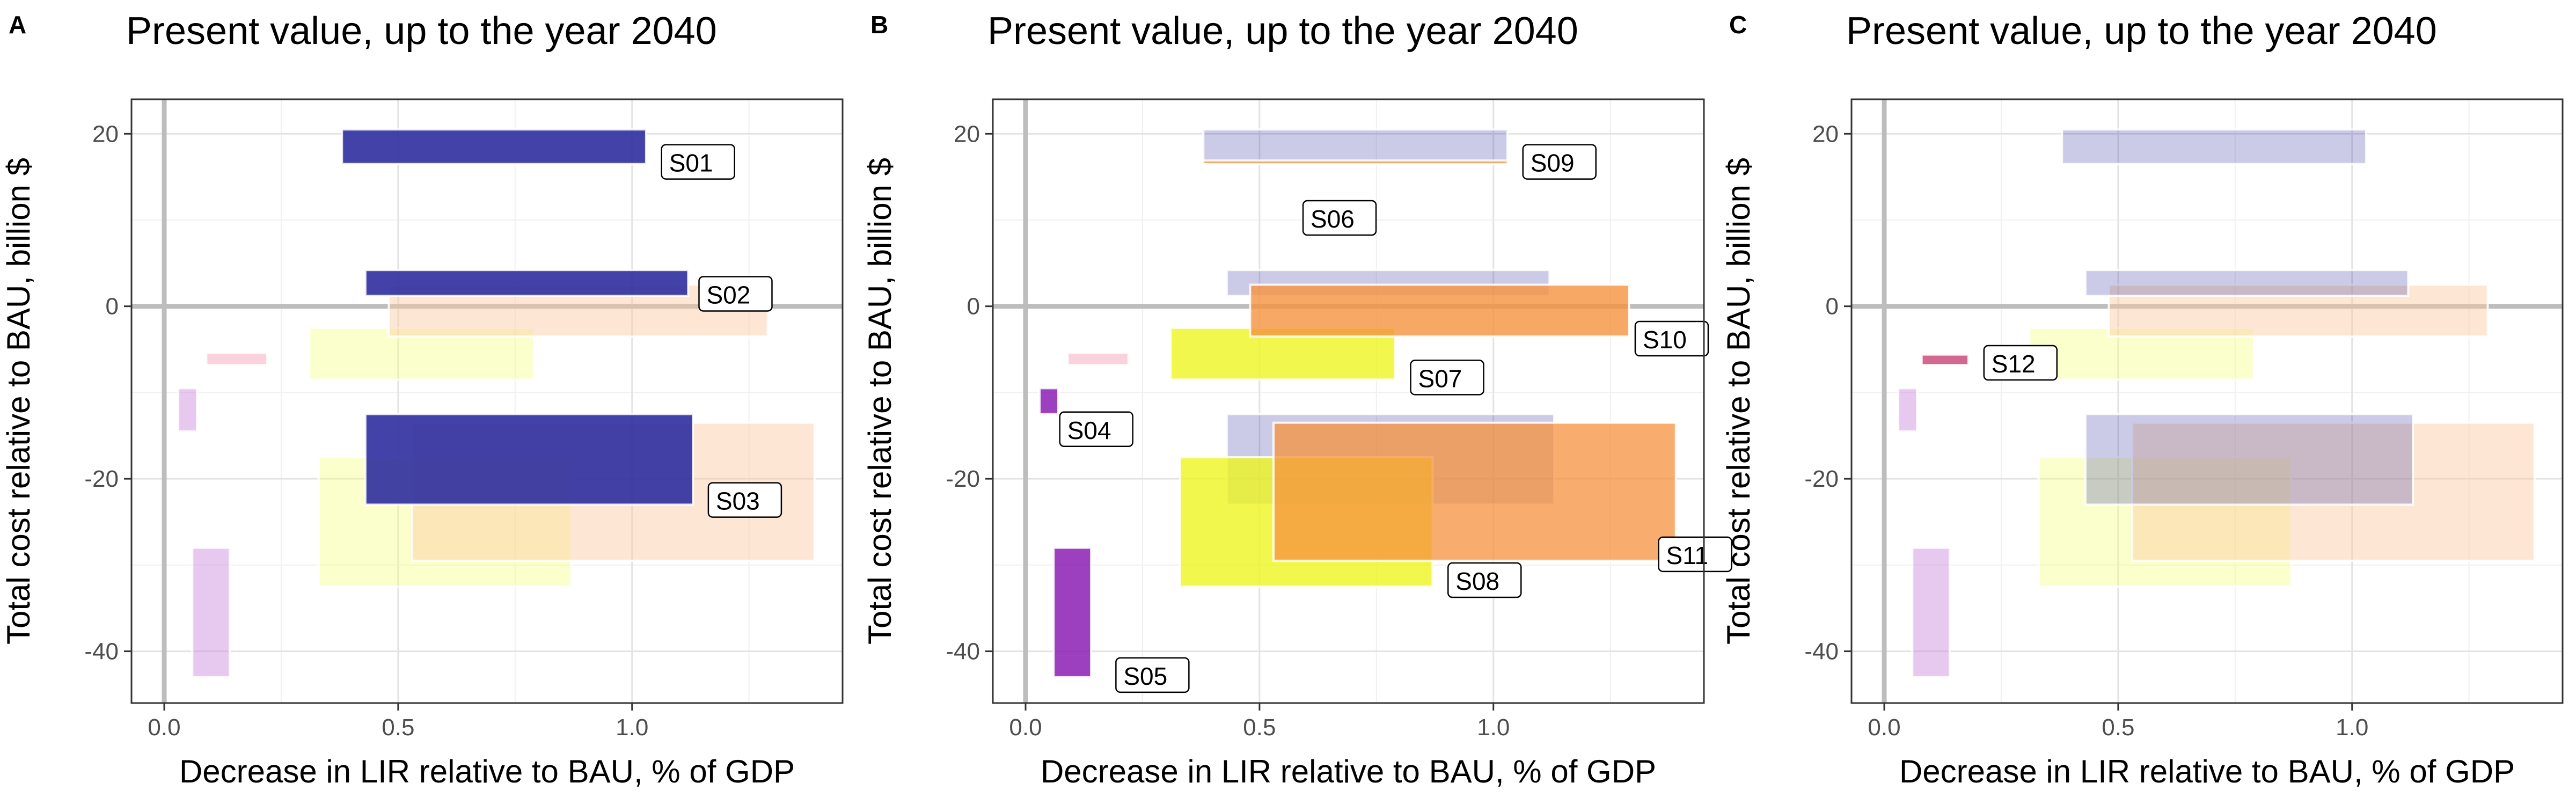 Image resolution: width=2576 pixels, height=805 pixels. I want to click on panel-tag: B, so click(879, 25).